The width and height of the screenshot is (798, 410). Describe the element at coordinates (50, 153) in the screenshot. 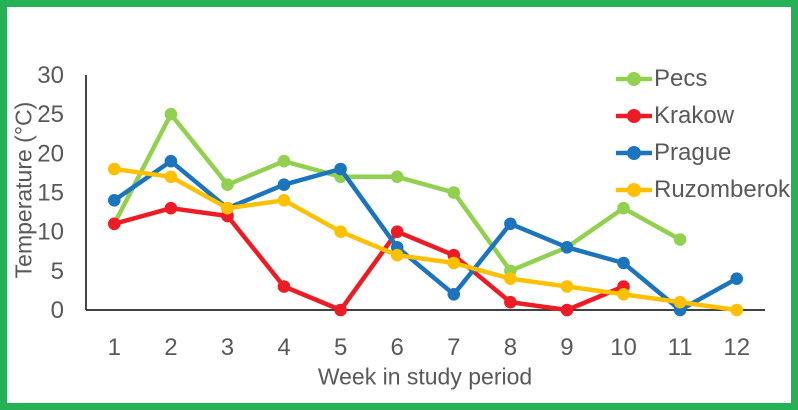

I see `y-tick-label: 20` at that location.